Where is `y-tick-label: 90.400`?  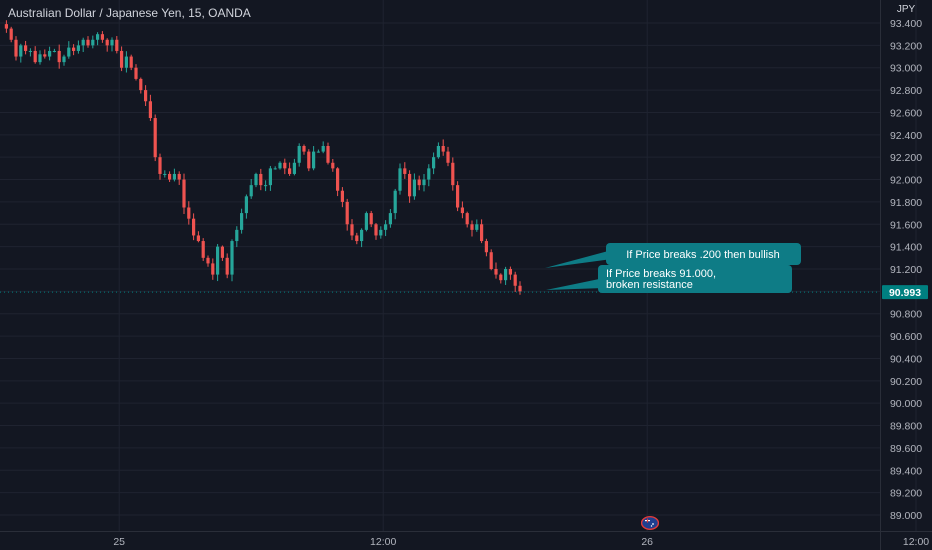 y-tick-label: 90.400 is located at coordinates (906, 359).